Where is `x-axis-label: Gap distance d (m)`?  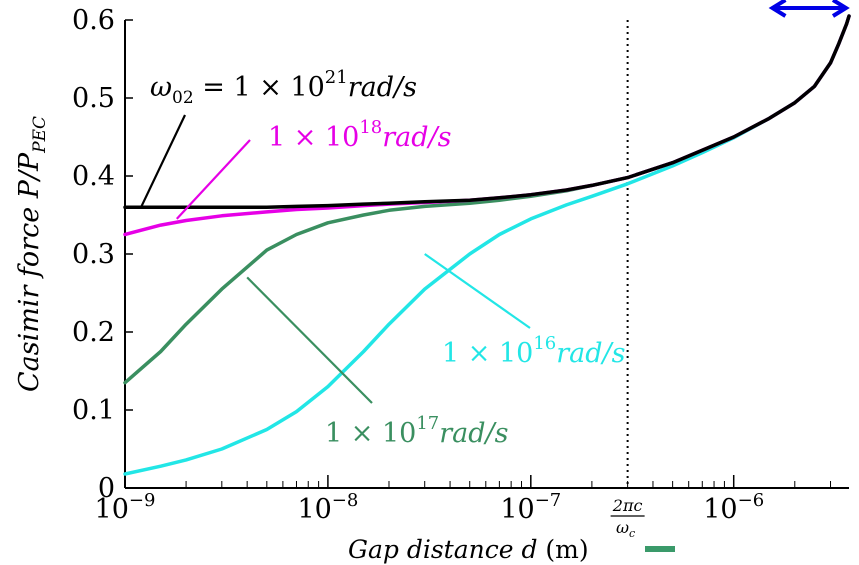 x-axis-label: Gap distance d (m) is located at coordinates (468, 549).